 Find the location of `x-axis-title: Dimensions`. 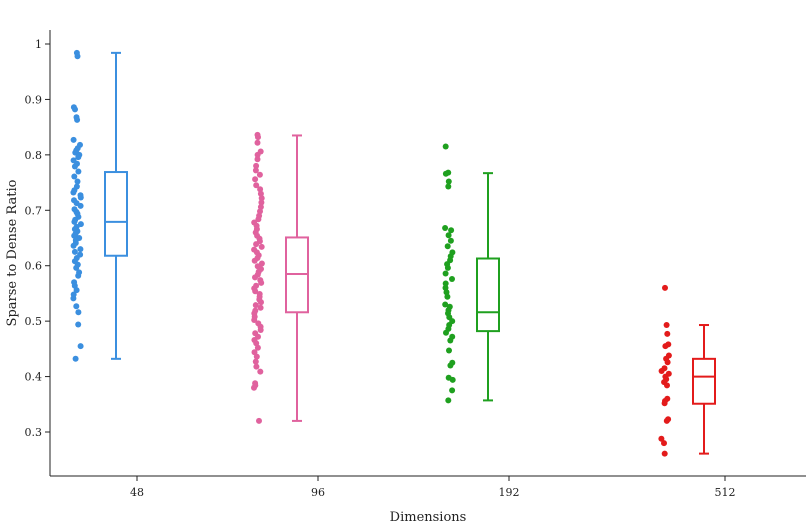

x-axis-title: Dimensions is located at coordinates (428, 517).